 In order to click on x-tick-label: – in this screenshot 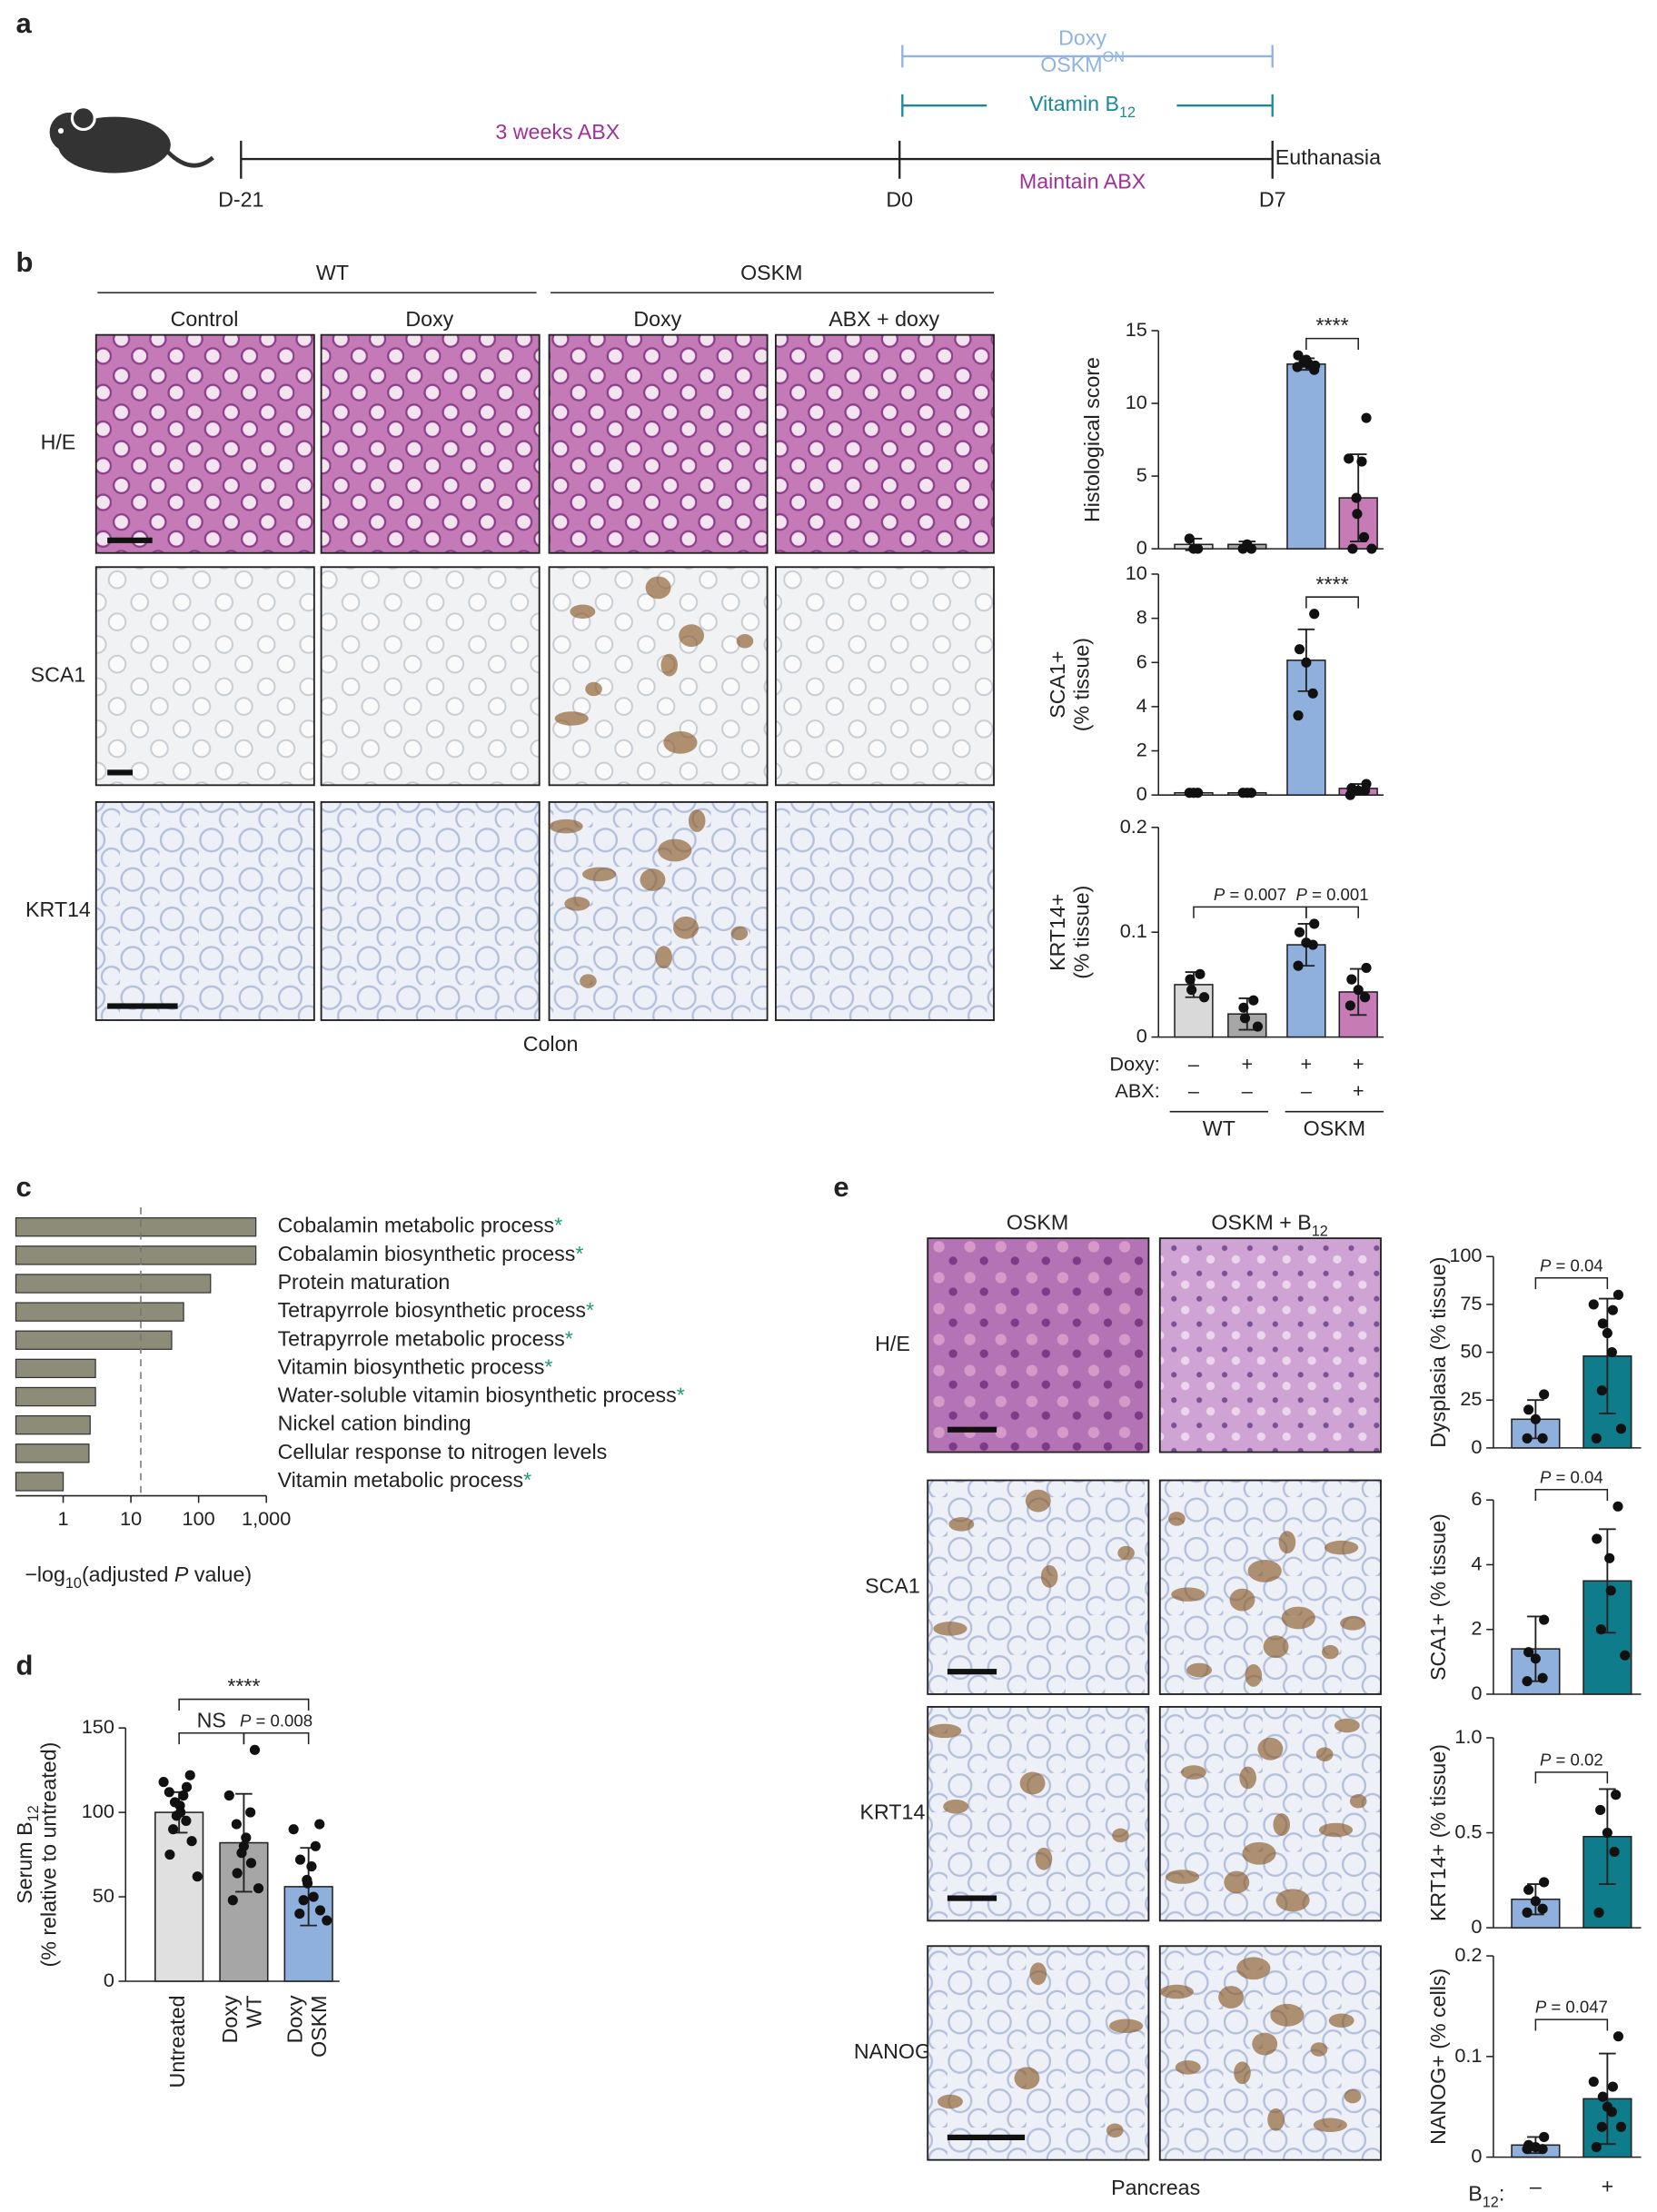, I will do `click(1536, 2186)`.